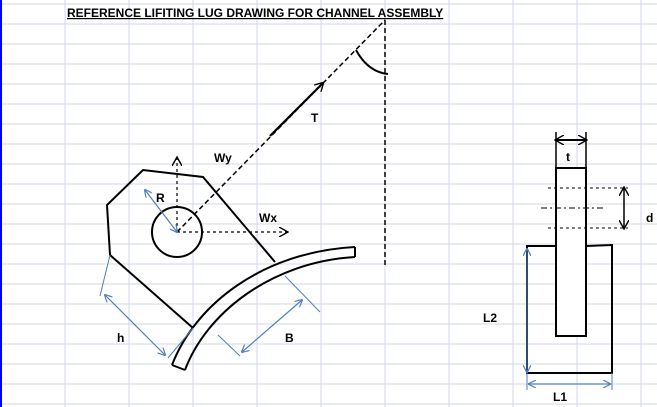 This screenshot has width=657, height=407. Describe the element at coordinates (268, 218) in the screenshot. I see `label-Wx: Wx` at that location.